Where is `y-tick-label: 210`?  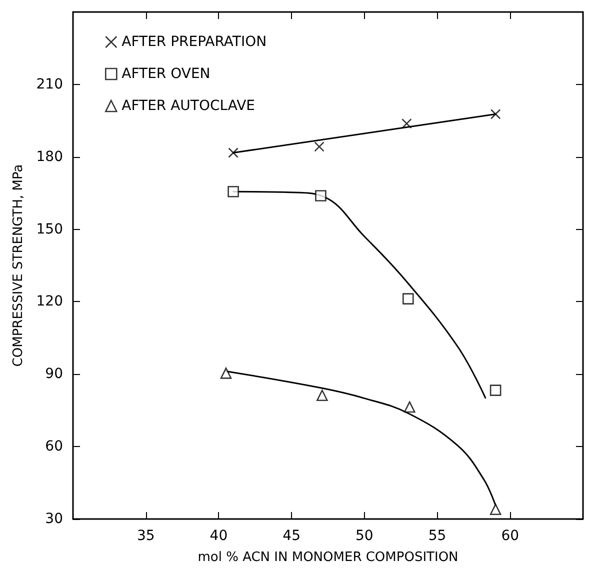
y-tick-label: 210 is located at coordinates (49, 84).